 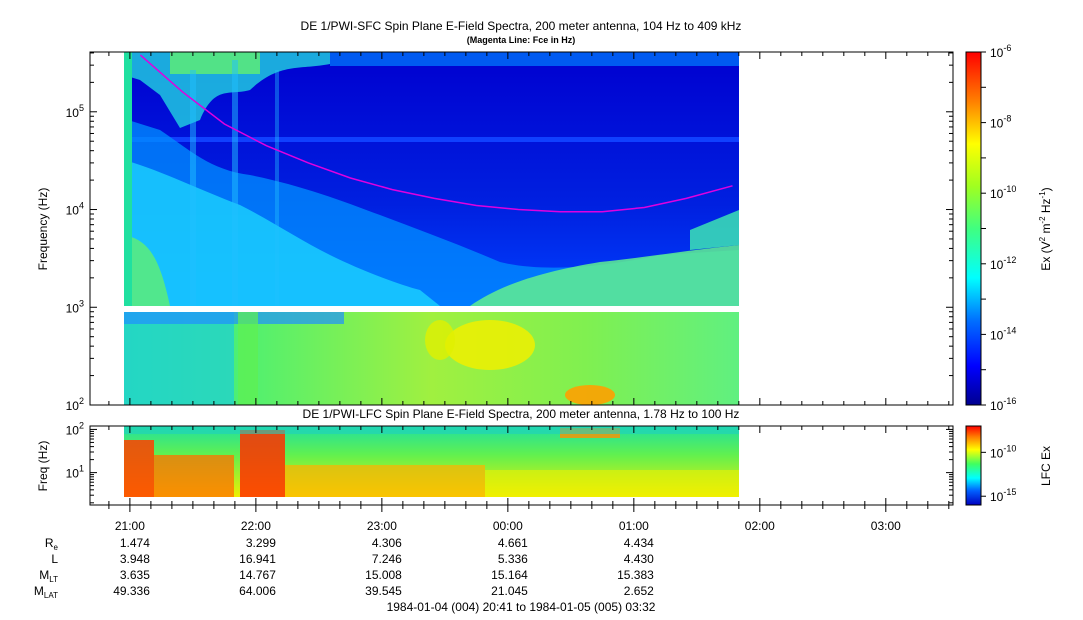 What do you see at coordinates (431, 430) in the screenshot?
I see `lfc-top-cyan` at bounding box center [431, 430].